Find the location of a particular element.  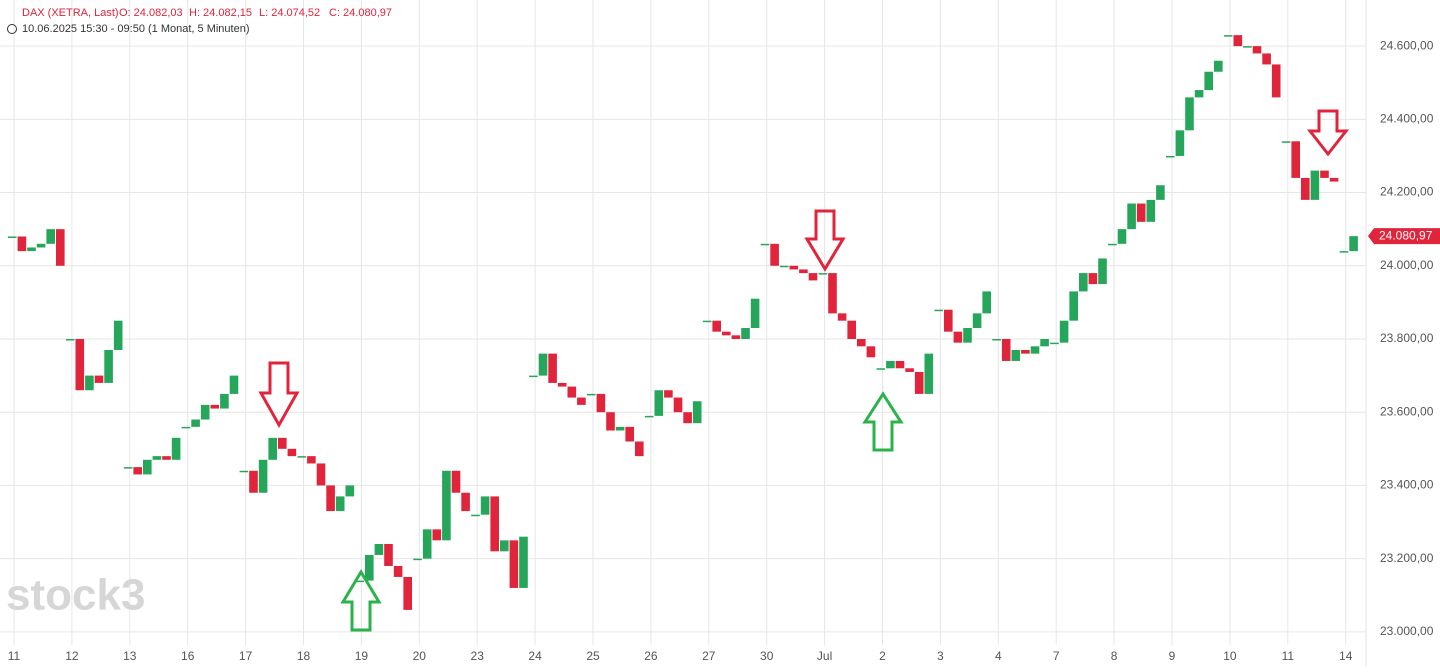

y-tick-label: 24.200,00 is located at coordinates (1407, 192).